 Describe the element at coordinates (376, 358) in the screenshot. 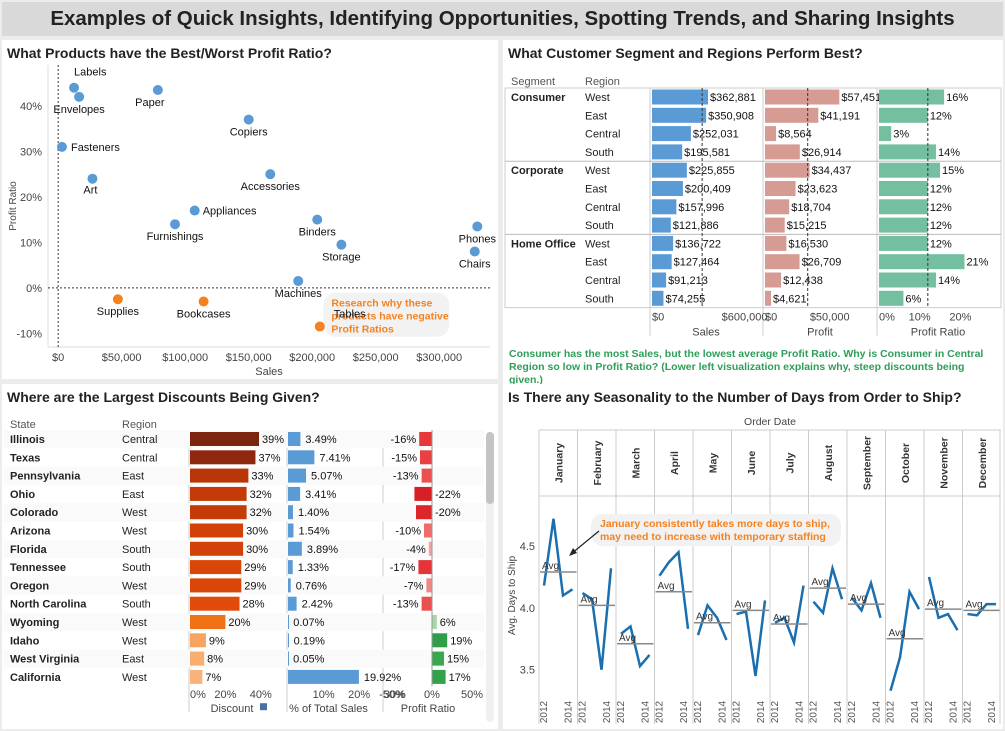

I see `x-tick-label: $250,000` at that location.